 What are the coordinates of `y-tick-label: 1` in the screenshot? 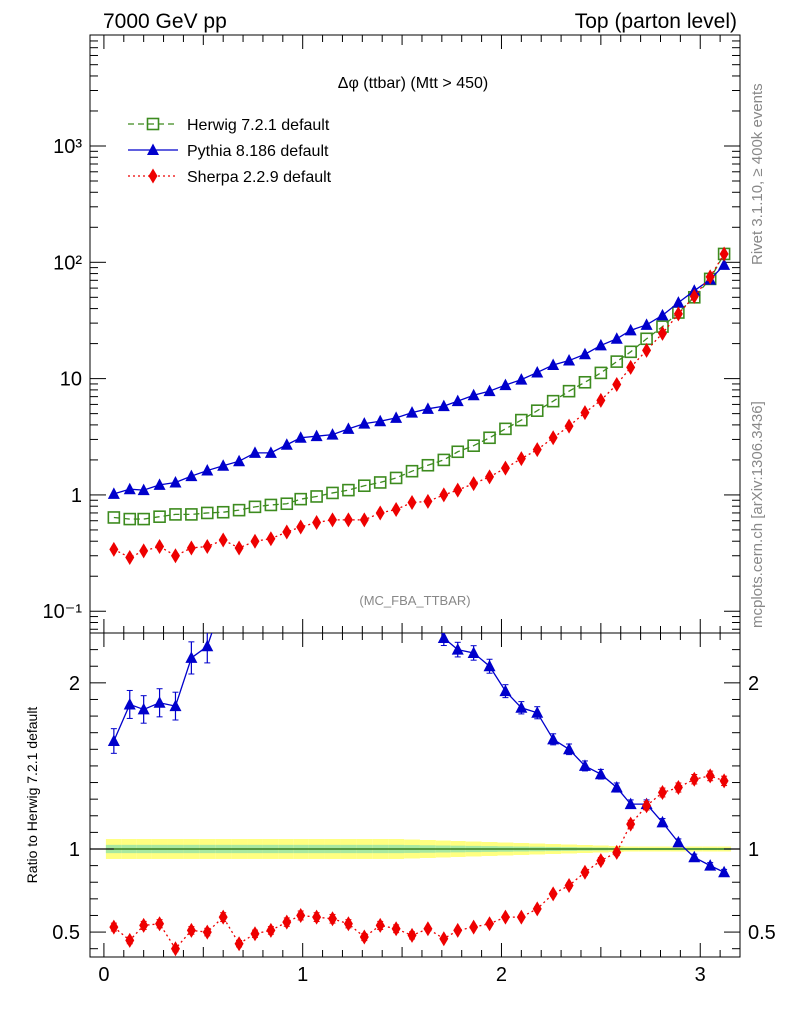 It's located at (76, 496).